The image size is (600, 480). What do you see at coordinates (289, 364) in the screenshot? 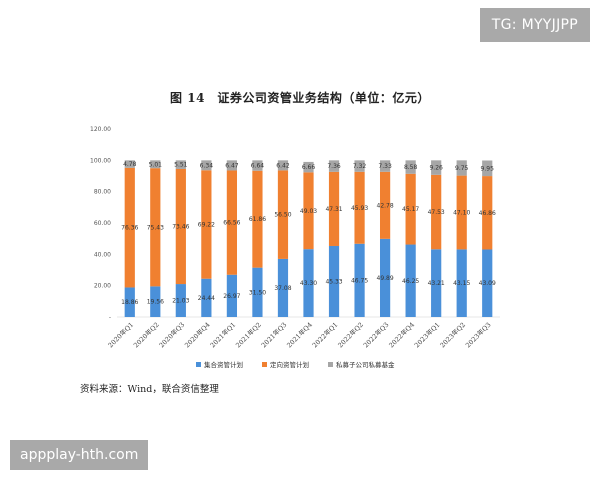
I see `legend-label: 定向资管计划` at bounding box center [289, 364].